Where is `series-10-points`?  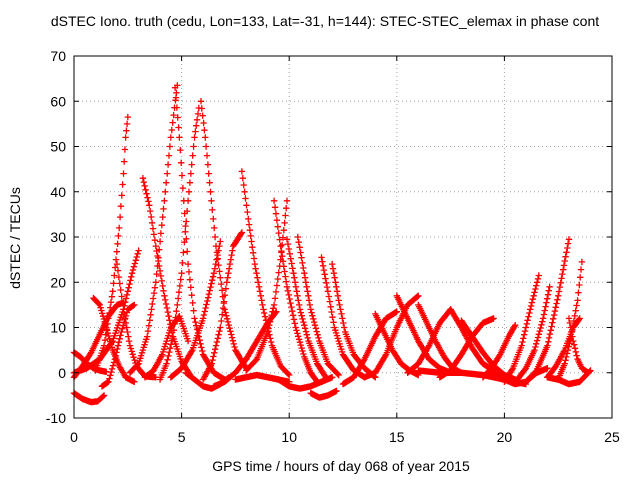
series-10-points is located at coordinates (153, 229).